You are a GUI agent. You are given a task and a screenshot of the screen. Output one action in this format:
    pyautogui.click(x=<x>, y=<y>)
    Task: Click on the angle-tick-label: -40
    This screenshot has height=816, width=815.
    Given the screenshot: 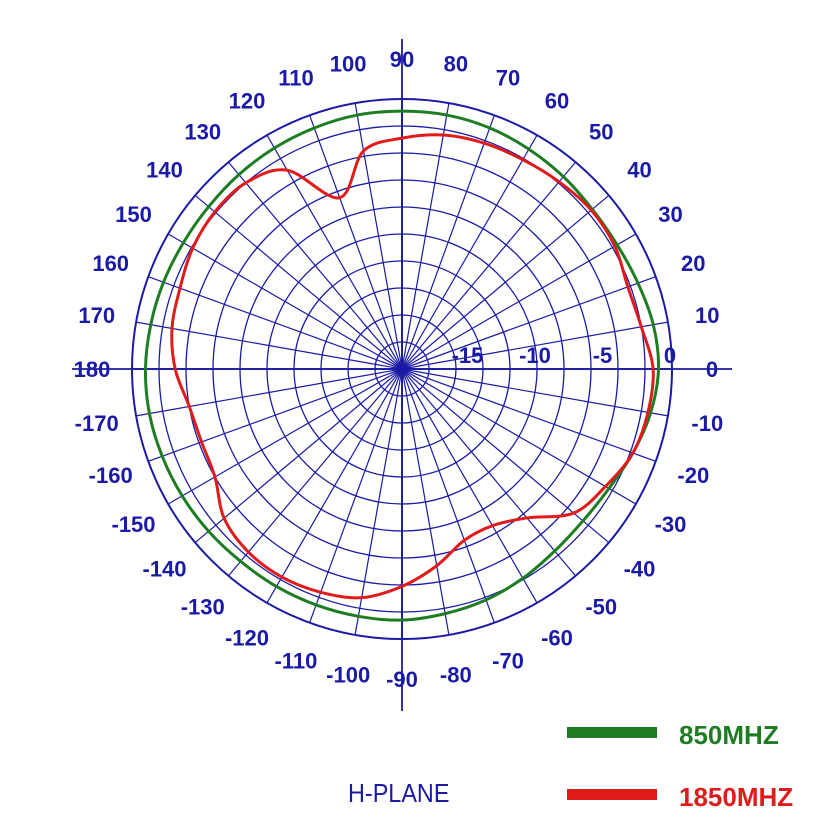 What is the action you would take?
    pyautogui.click(x=640, y=568)
    